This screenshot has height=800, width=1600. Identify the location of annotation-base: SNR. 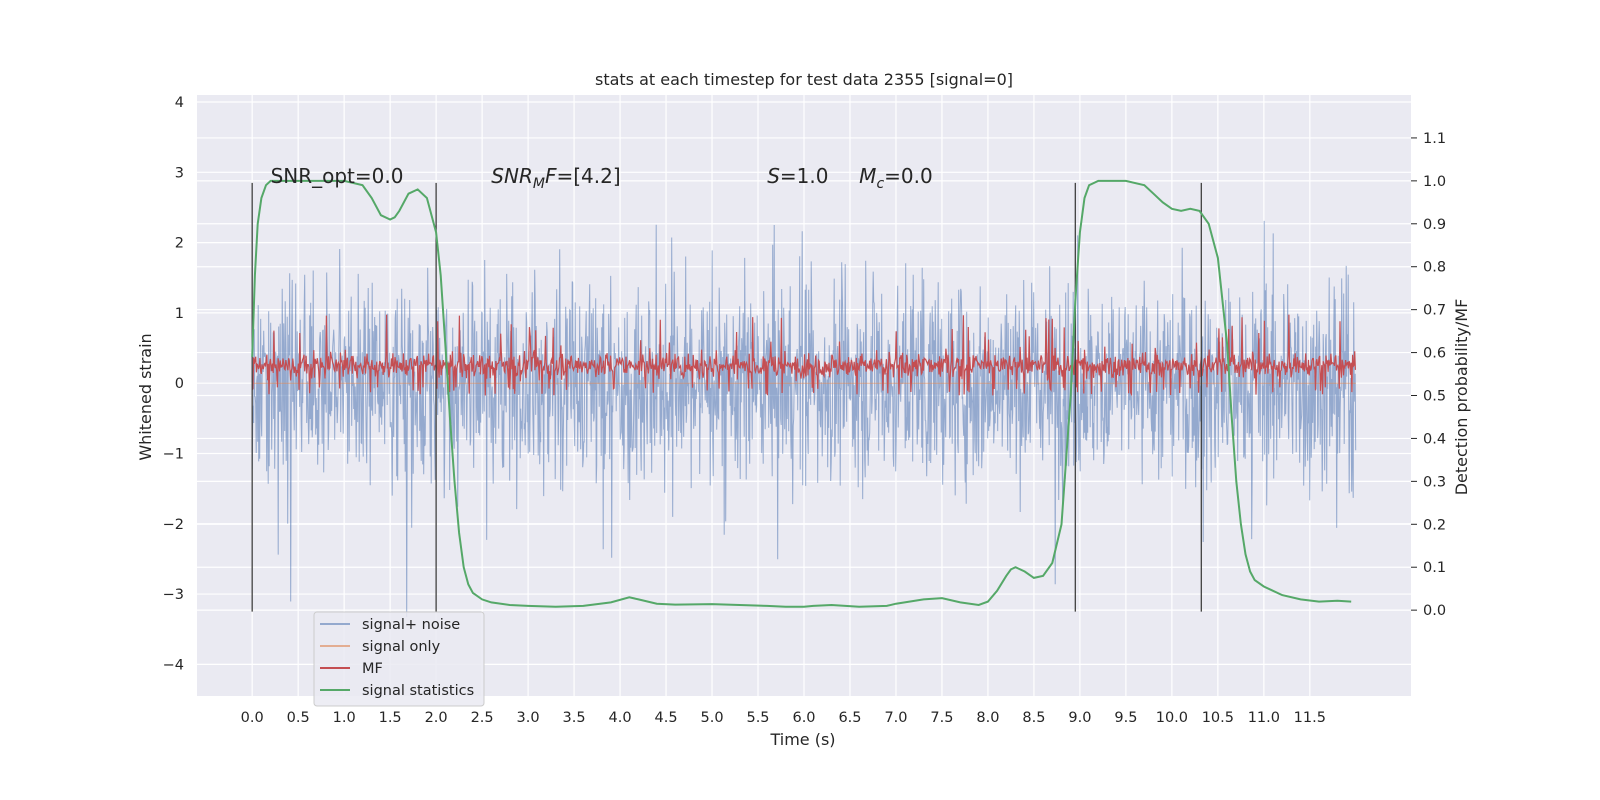
(512, 176).